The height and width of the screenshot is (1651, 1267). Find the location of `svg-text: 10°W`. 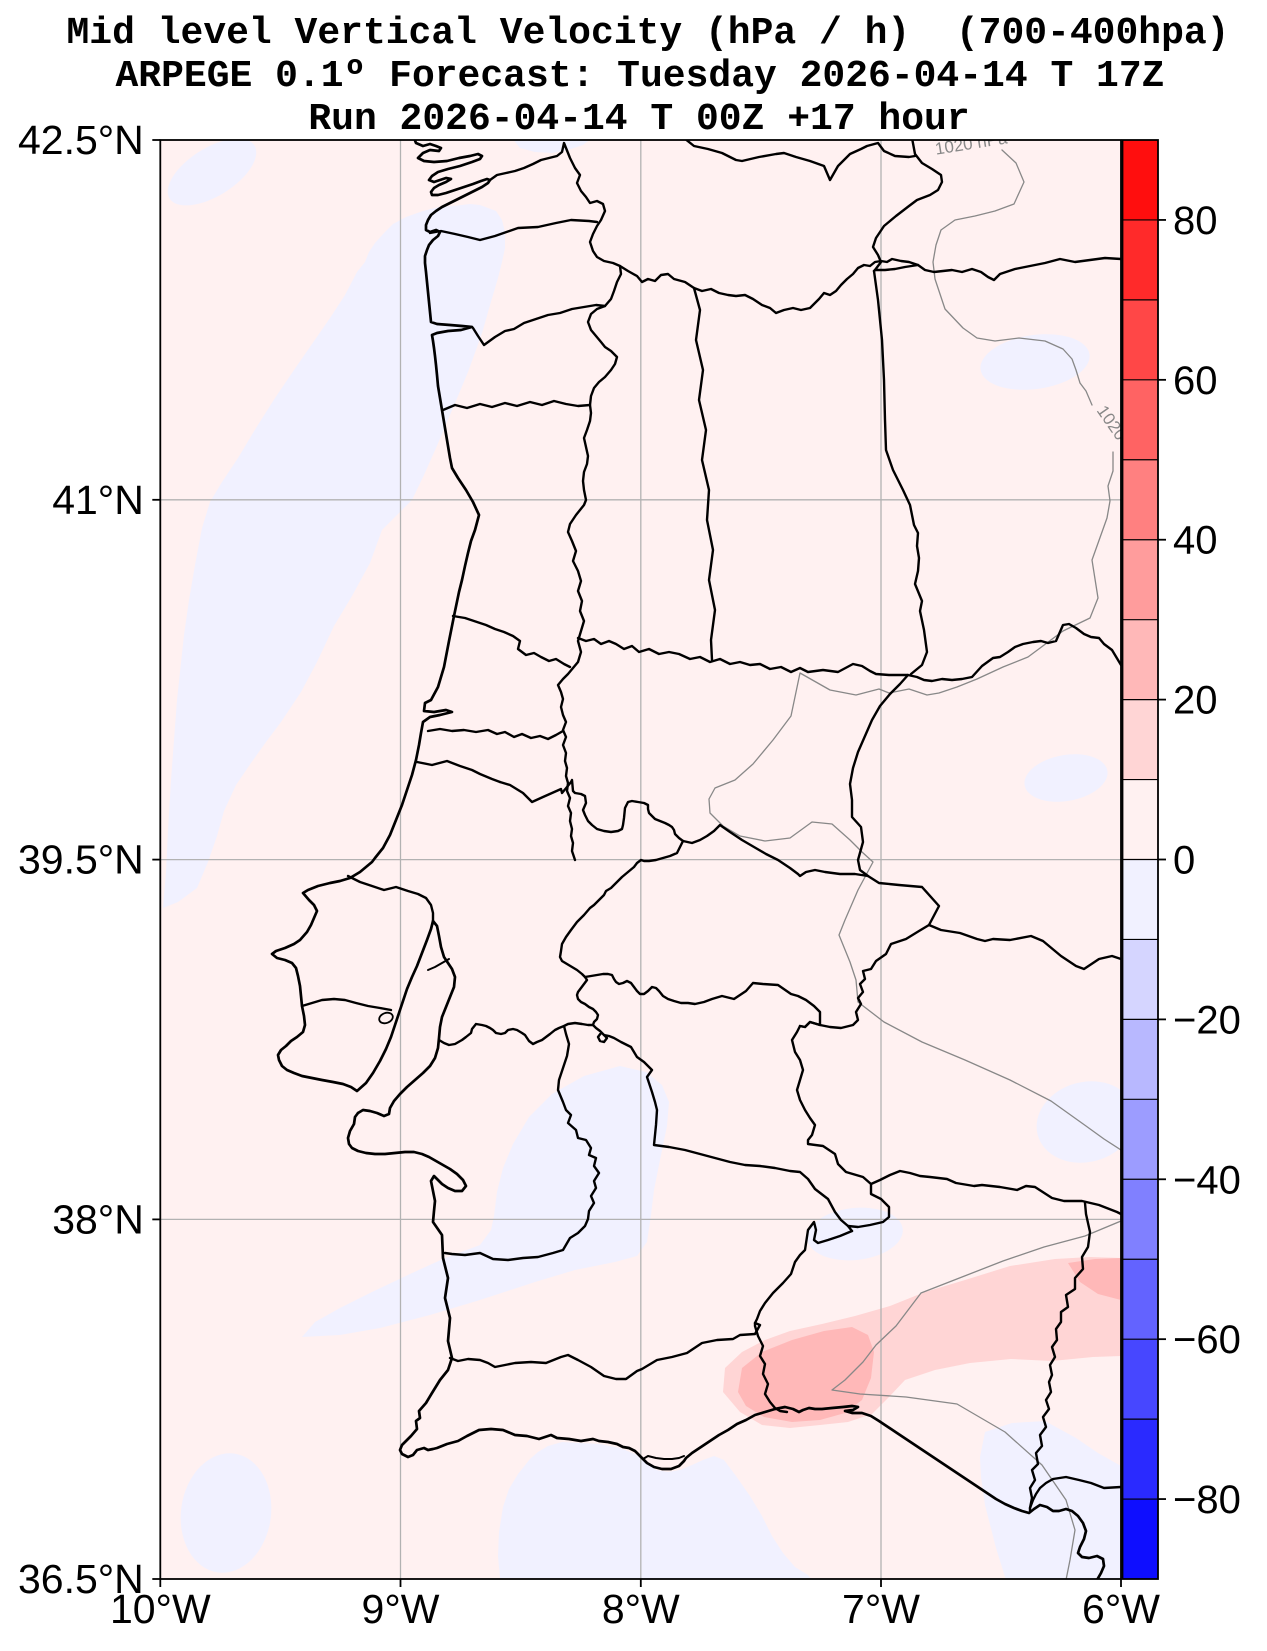

svg-text: 10°W is located at coordinates (160, 1609).